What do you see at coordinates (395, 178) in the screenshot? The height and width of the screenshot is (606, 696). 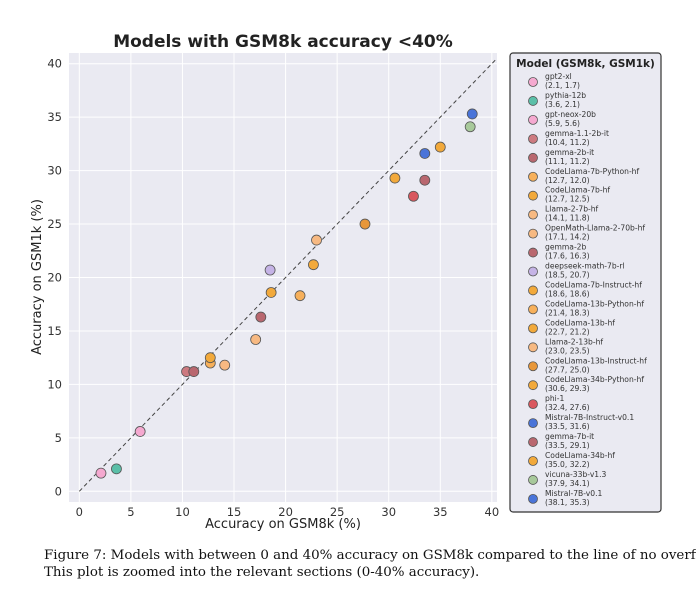 I see `point-codellama-34b-python-hf` at bounding box center [395, 178].